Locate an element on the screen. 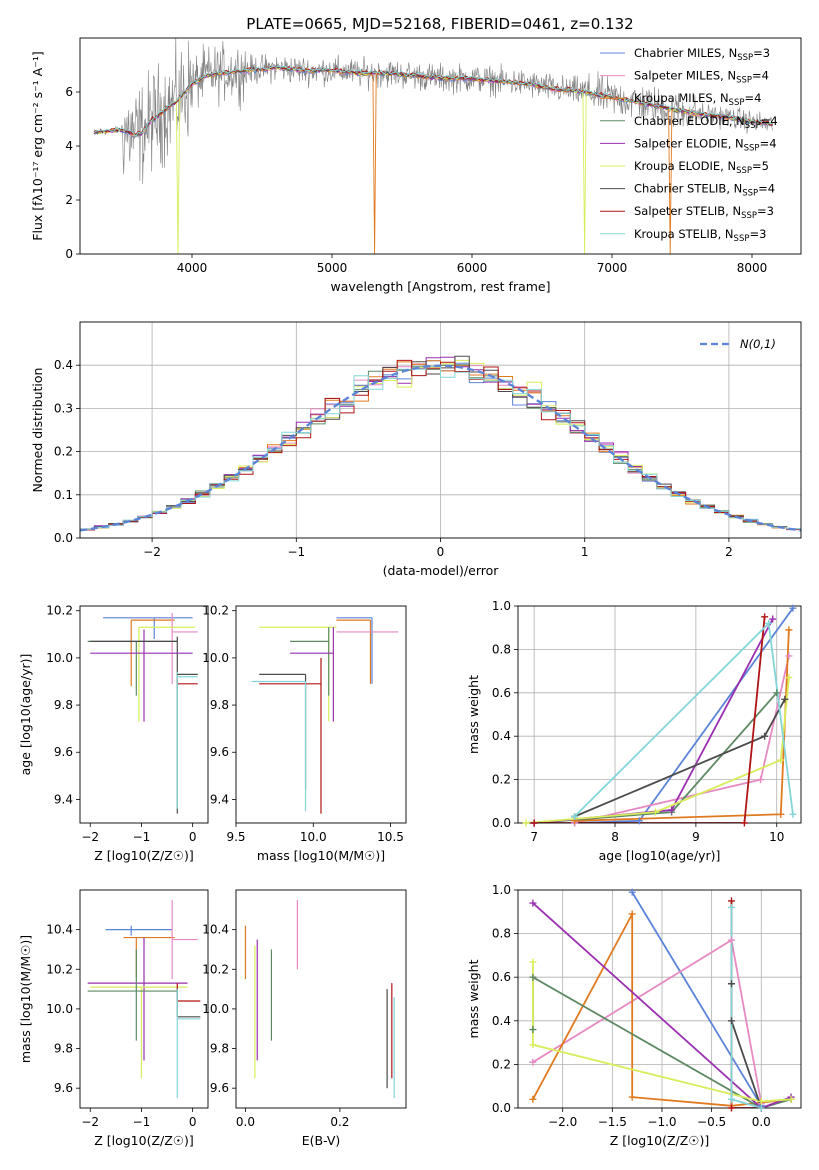  x-tick-label: −1 is located at coordinates (296, 552).